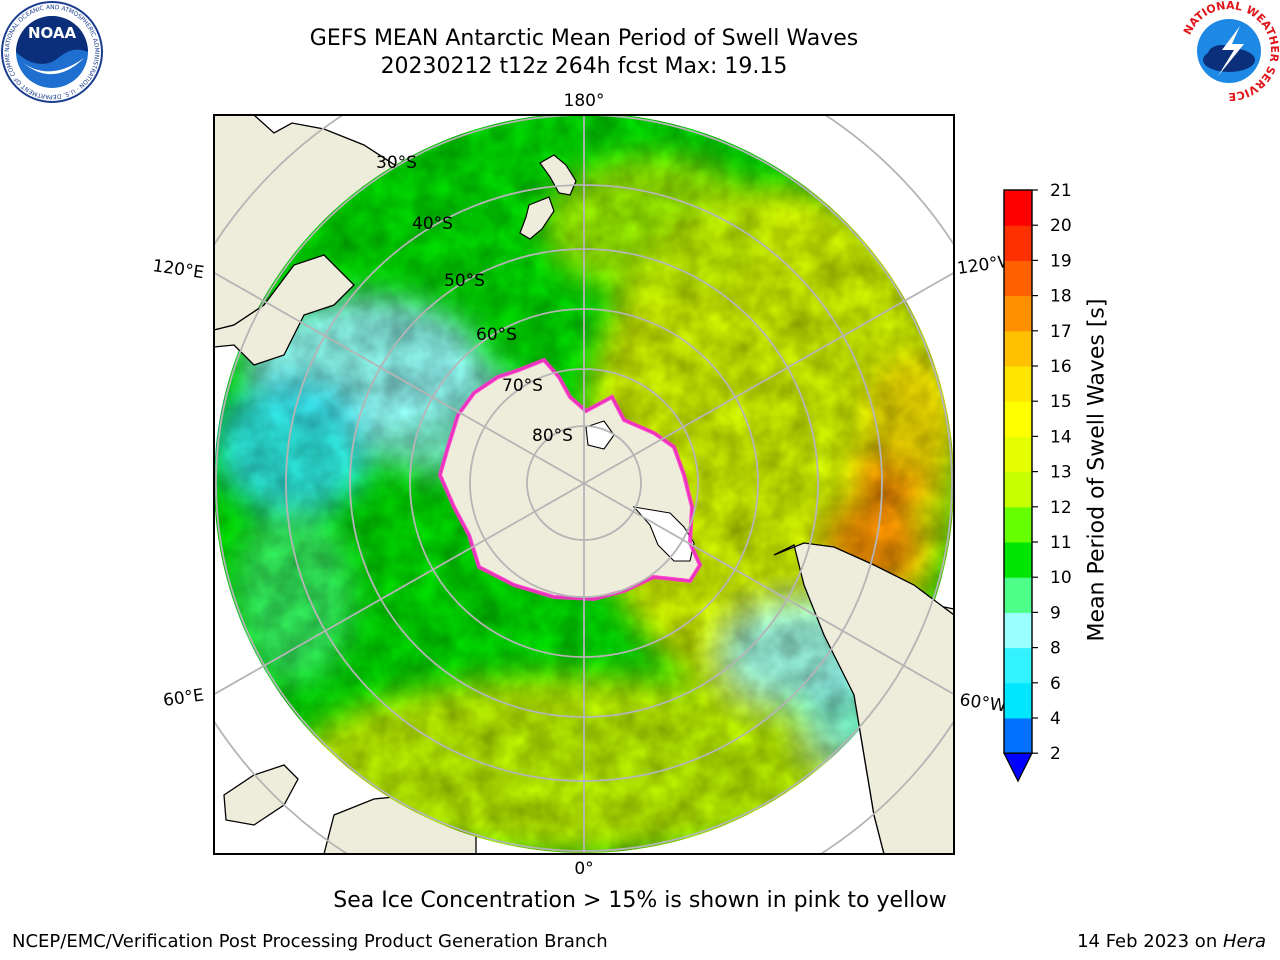 Image resolution: width=1280 pixels, height=960 pixels. What do you see at coordinates (1061, 332) in the screenshot?
I see `colorbar-tick-label: 17` at bounding box center [1061, 332].